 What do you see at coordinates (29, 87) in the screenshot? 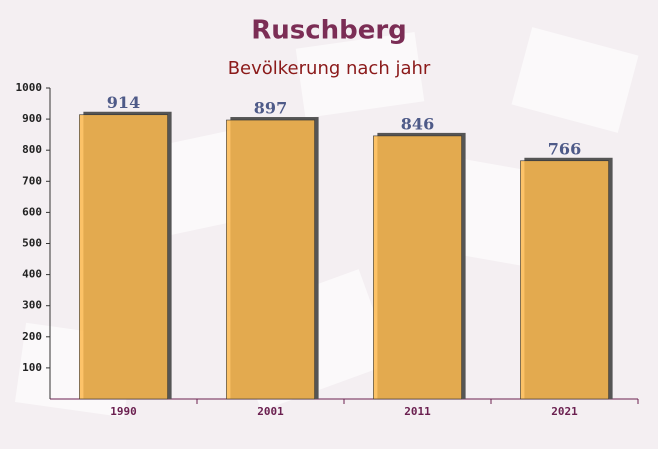
I see `y-tick-label: 1000` at bounding box center [29, 87].